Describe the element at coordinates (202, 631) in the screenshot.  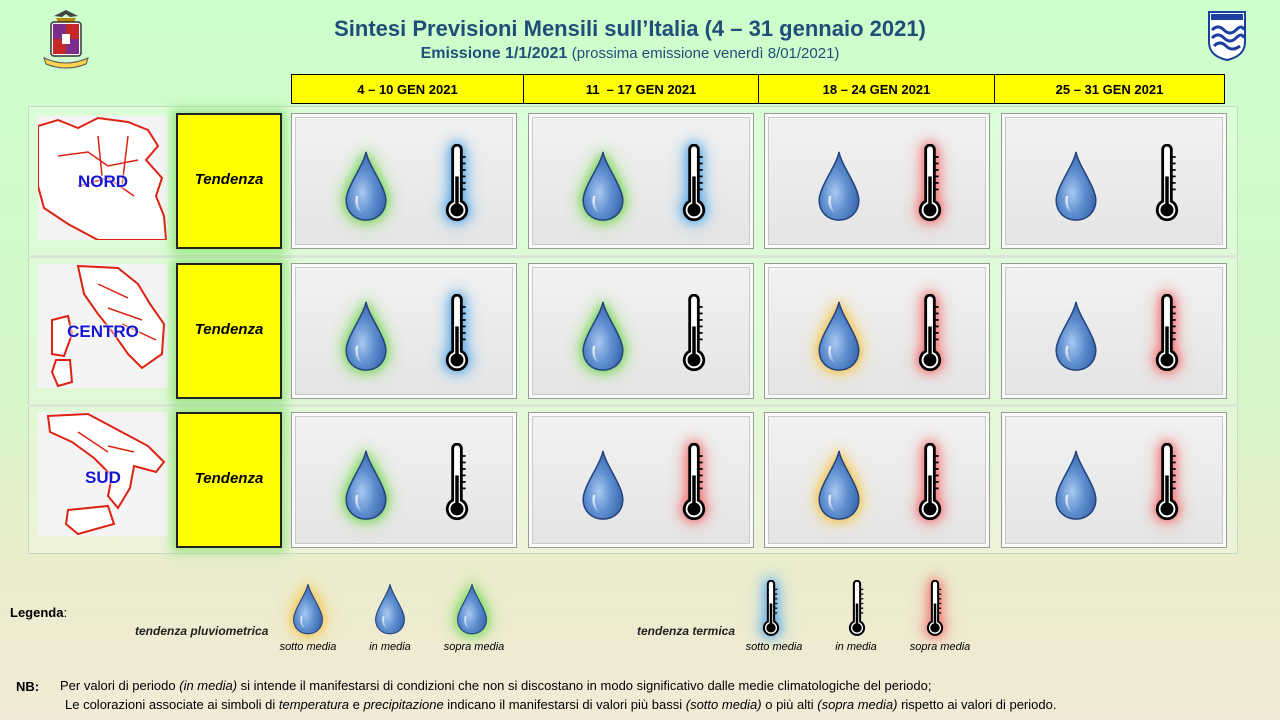
I see `legend-rain-category: tendenza pluviometrica` at that location.